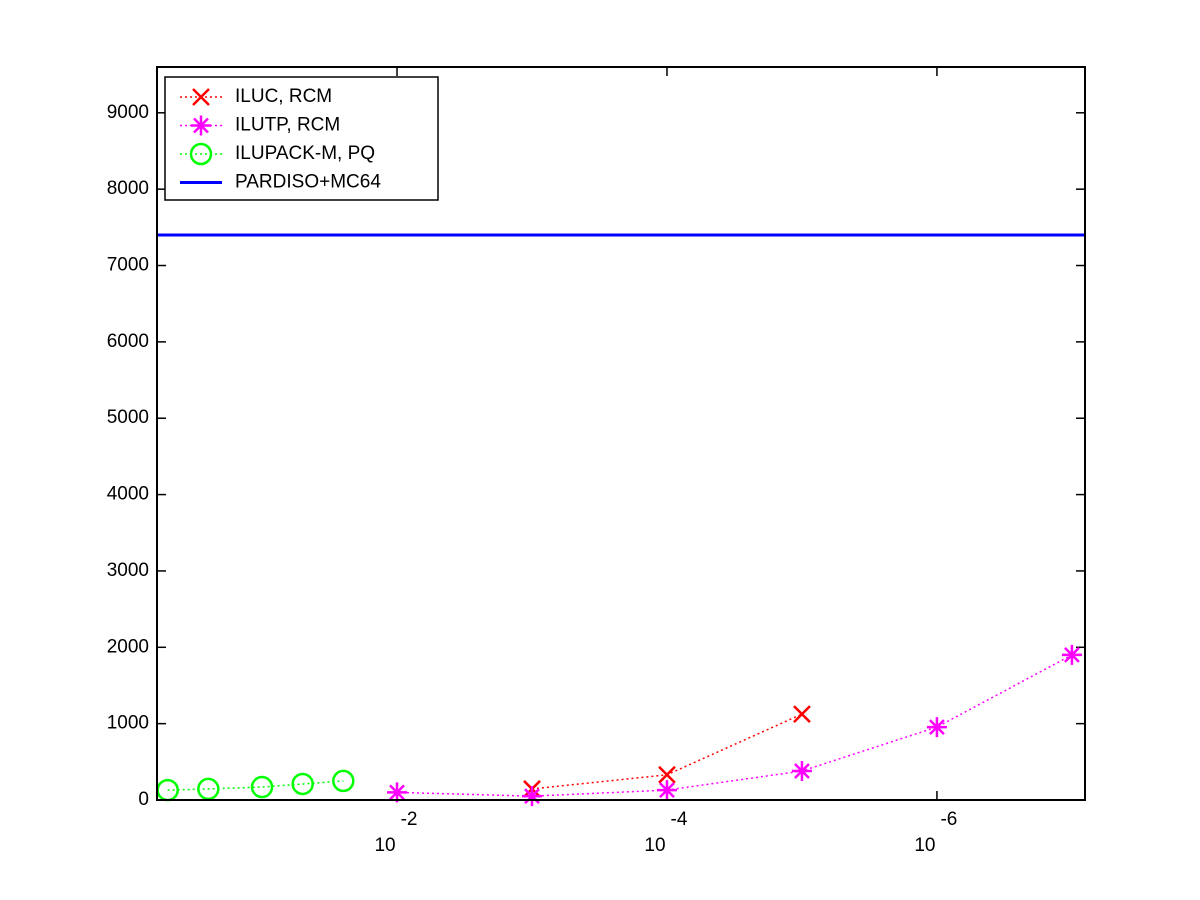 The image size is (1200, 900). Describe the element at coordinates (128, 646) in the screenshot. I see `y-tick-label: 2000` at that location.